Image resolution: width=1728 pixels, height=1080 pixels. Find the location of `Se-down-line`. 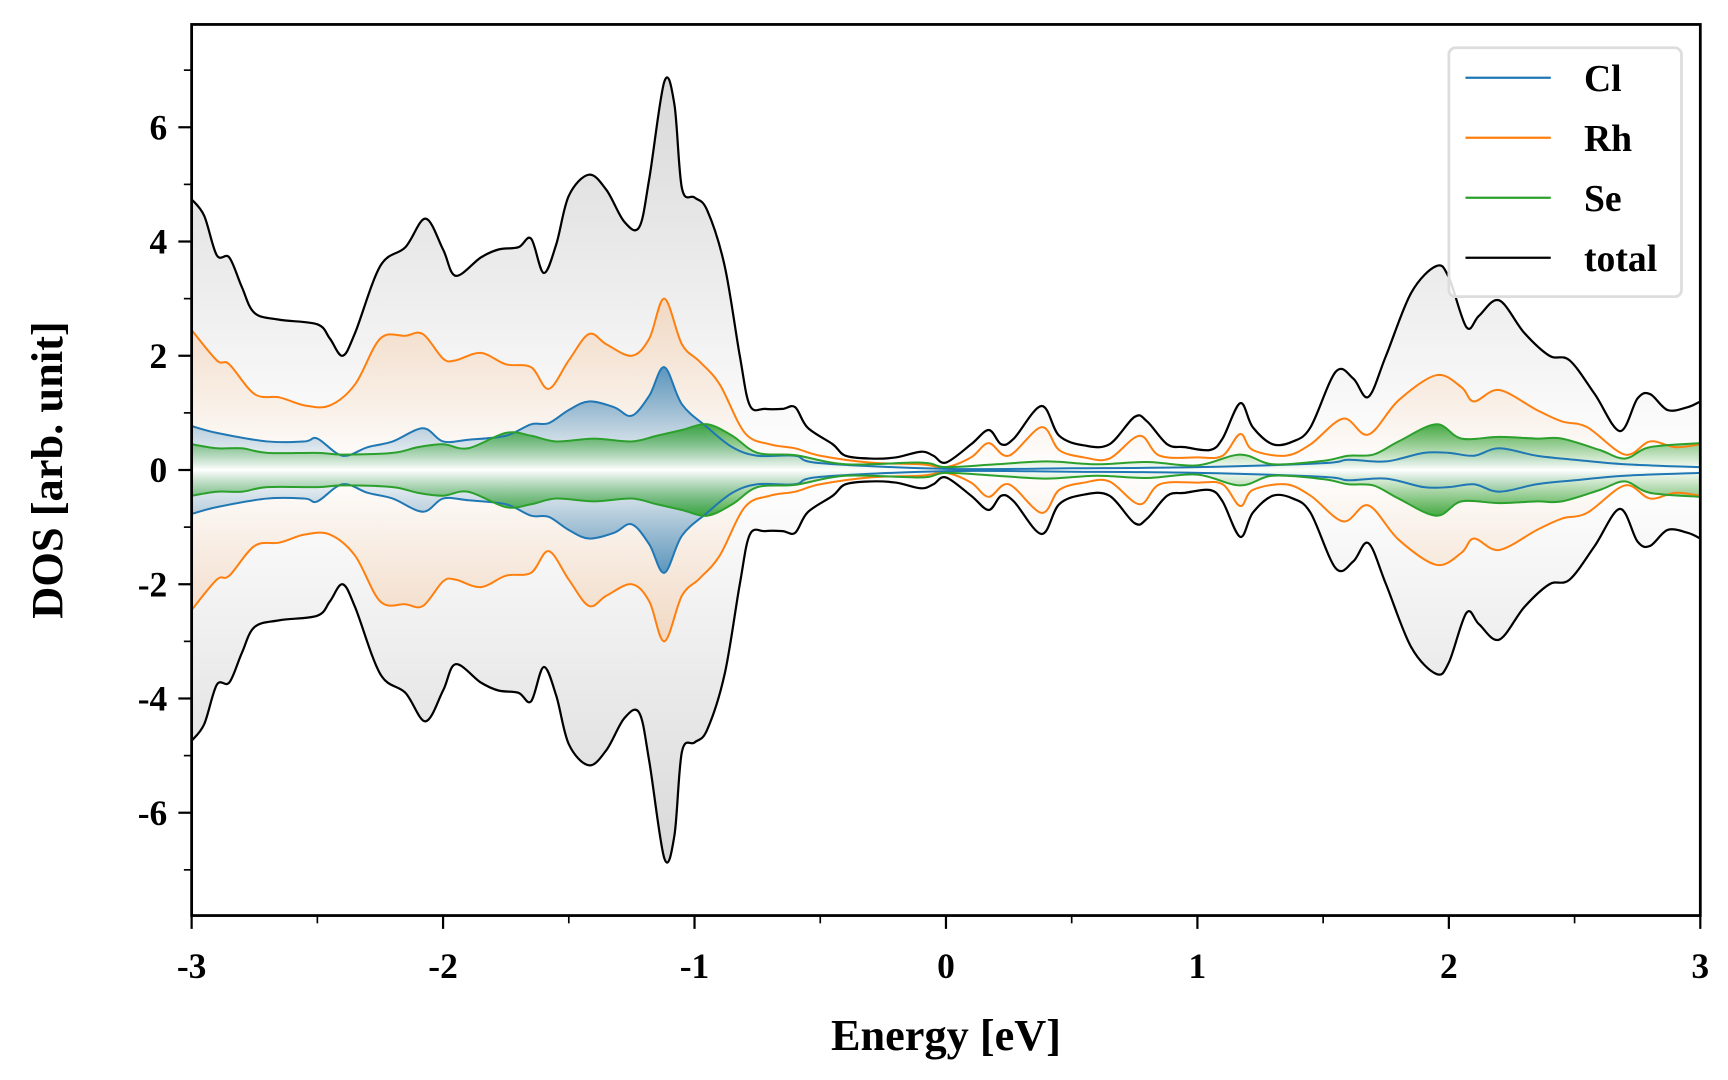

Se-down-line is located at coordinates (946, 494).